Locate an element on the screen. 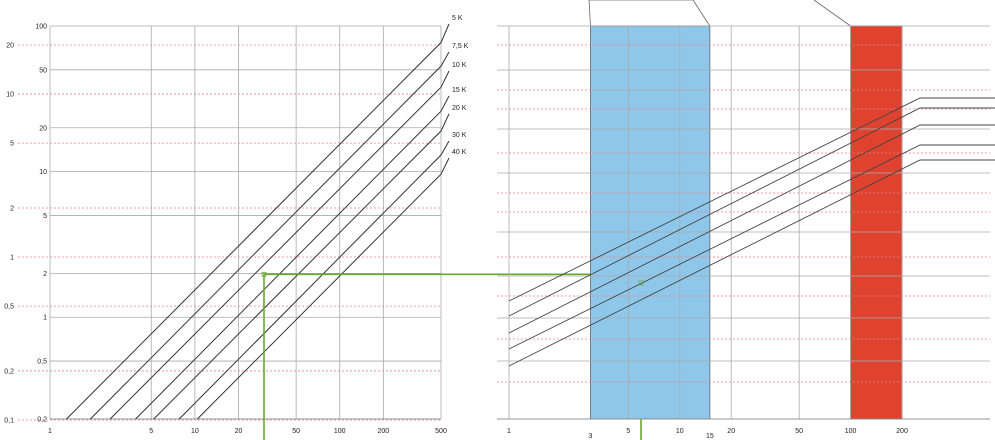 This screenshot has width=995, height=440. outer-y-tick-label: 2 is located at coordinates (12, 208).